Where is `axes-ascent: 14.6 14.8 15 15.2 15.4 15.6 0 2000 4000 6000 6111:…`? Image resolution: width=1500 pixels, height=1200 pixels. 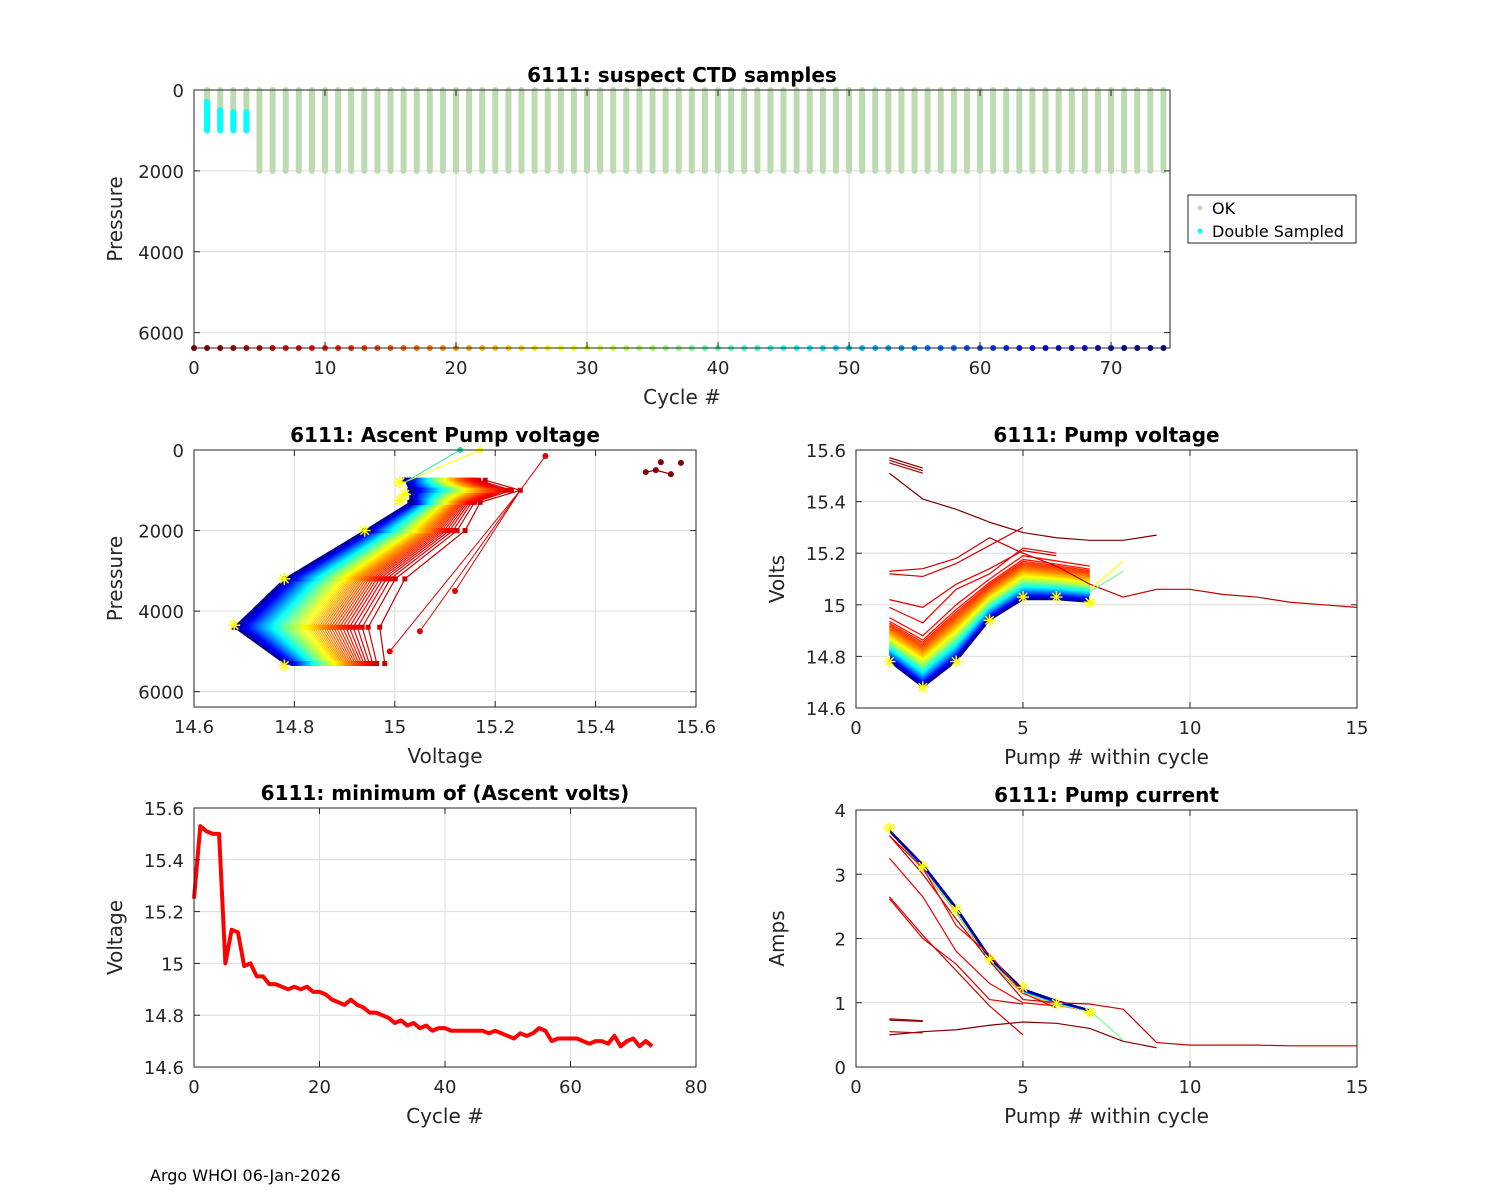 axes-ascent: 14.6 14.8 15 15.2 15.4 15.6 0 2000 4000 6000 6111:… is located at coordinates (409, 595).